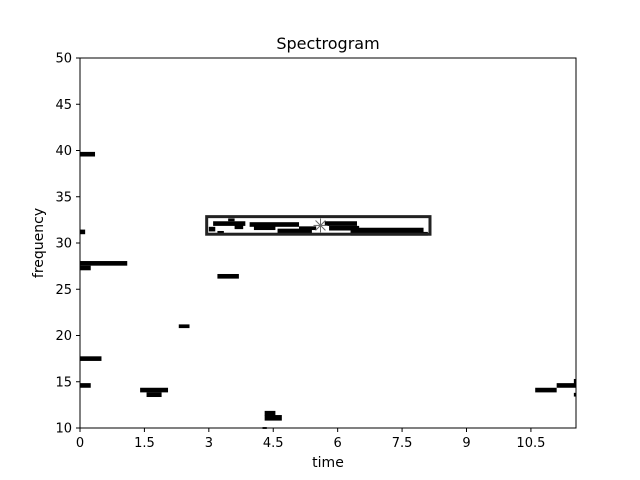 This screenshot has width=640, height=480. Describe the element at coordinates (144, 443) in the screenshot. I see `x-tick-label: 1.5` at that location.